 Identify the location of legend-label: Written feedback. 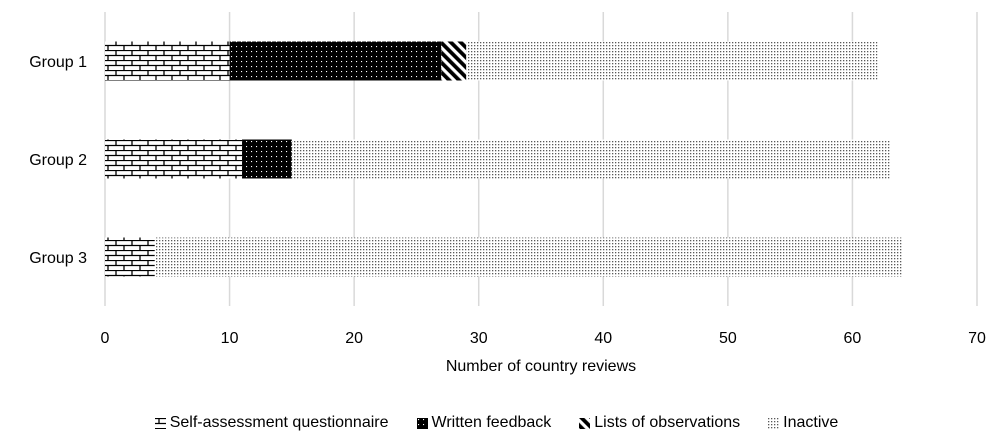
(491, 422).